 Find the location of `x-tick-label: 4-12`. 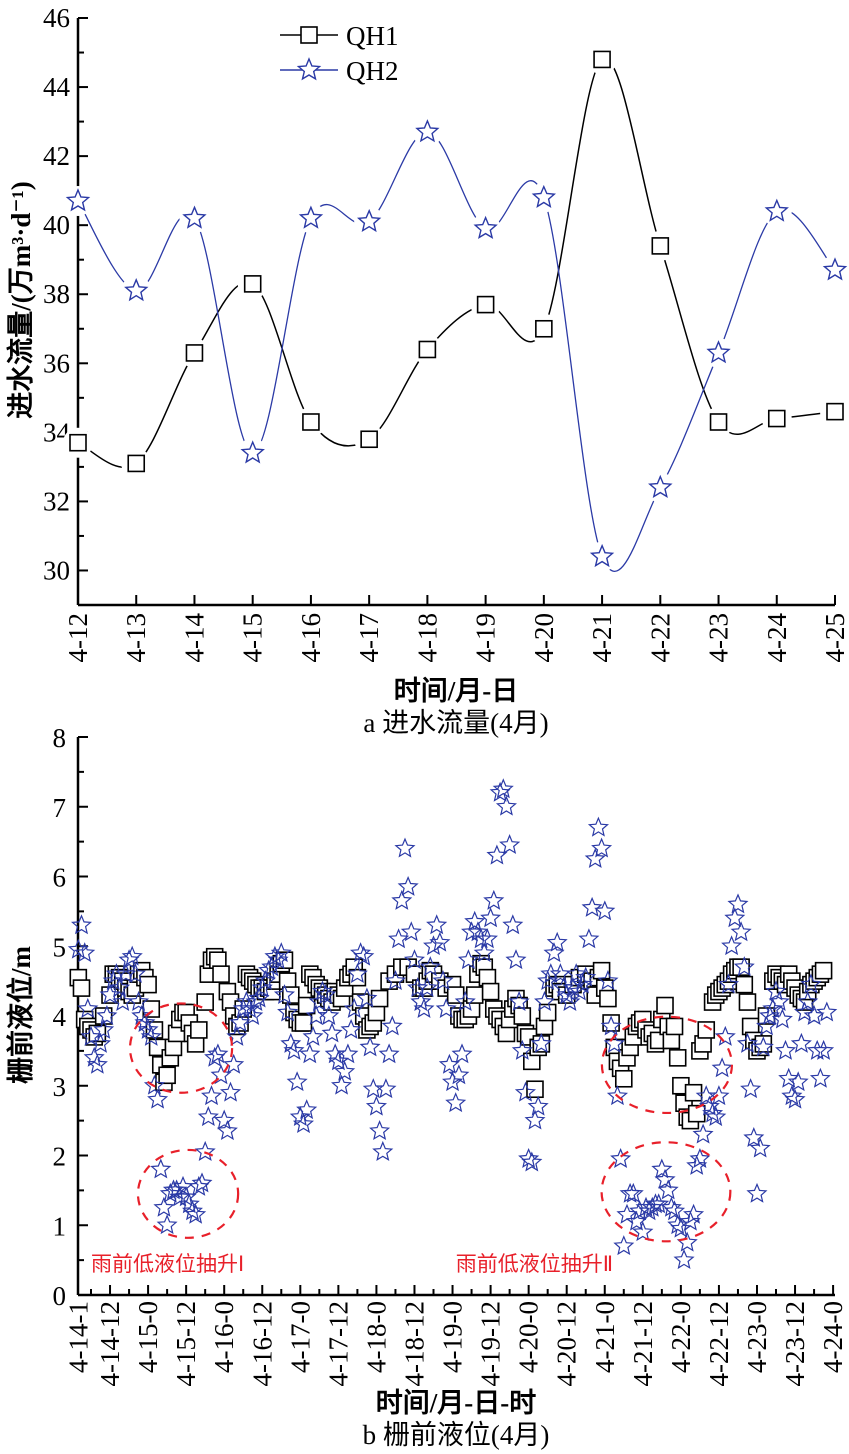

x-tick-label: 4-12 is located at coordinates (78, 638).